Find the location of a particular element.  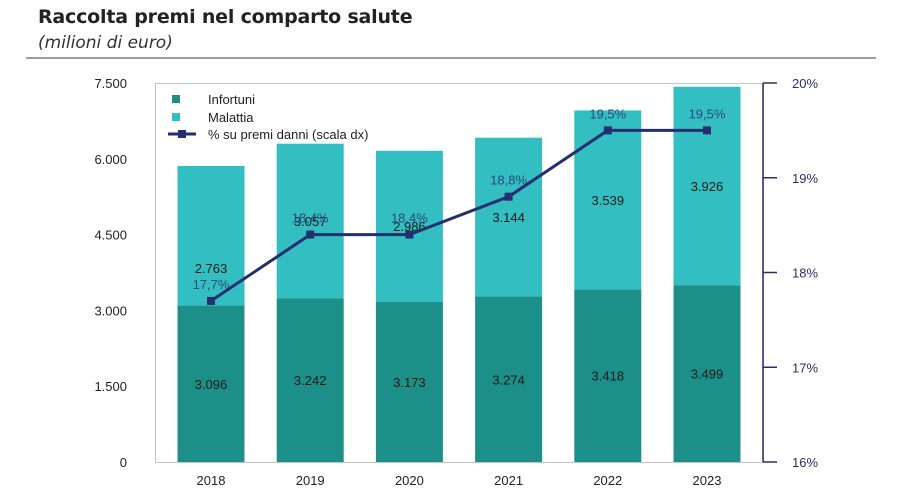

right-tick-label: 17% is located at coordinates (805, 367).